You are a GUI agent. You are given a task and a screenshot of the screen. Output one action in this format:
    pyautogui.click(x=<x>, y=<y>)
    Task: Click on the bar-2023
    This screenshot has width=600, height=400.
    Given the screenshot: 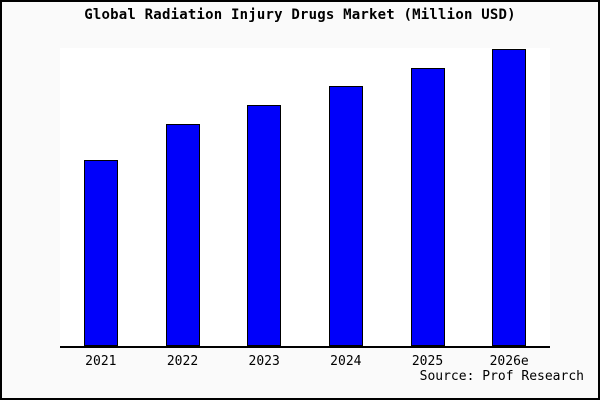 What is the action you would take?
    pyautogui.click(x=264, y=225)
    